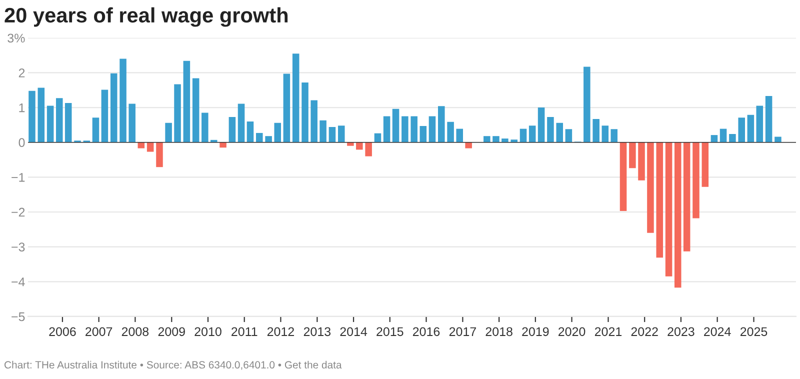 Image resolution: width=800 pixels, height=379 pixels. What do you see at coordinates (135, 331) in the screenshot?
I see `x-tick-label: 2008` at bounding box center [135, 331].